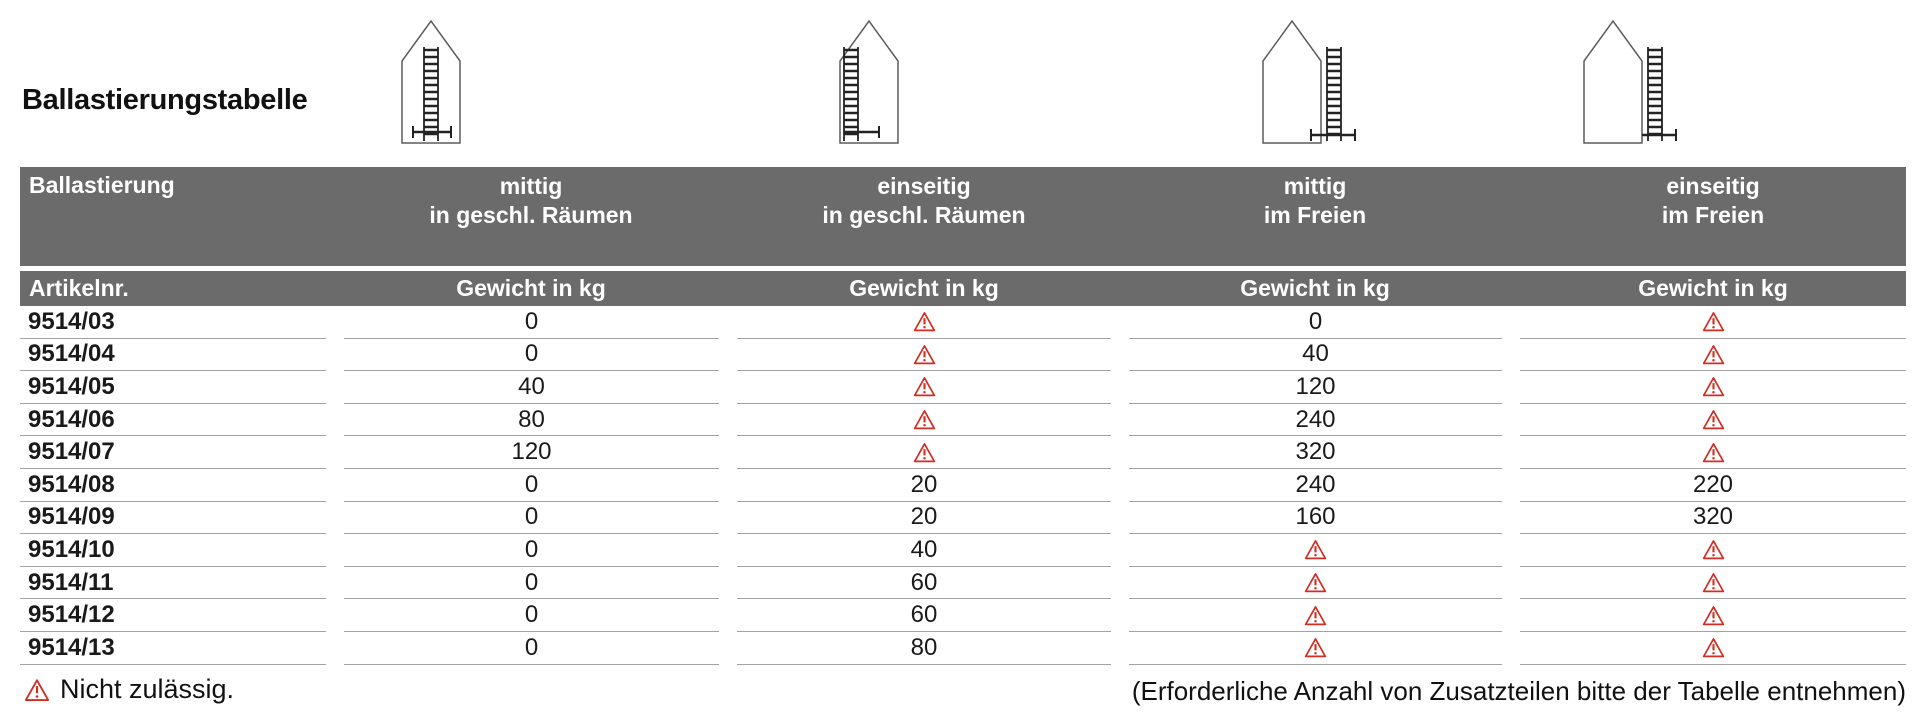 This screenshot has width=1920, height=720. What do you see at coordinates (102, 185) in the screenshot?
I see `corner-header: Ballastierung` at bounding box center [102, 185].